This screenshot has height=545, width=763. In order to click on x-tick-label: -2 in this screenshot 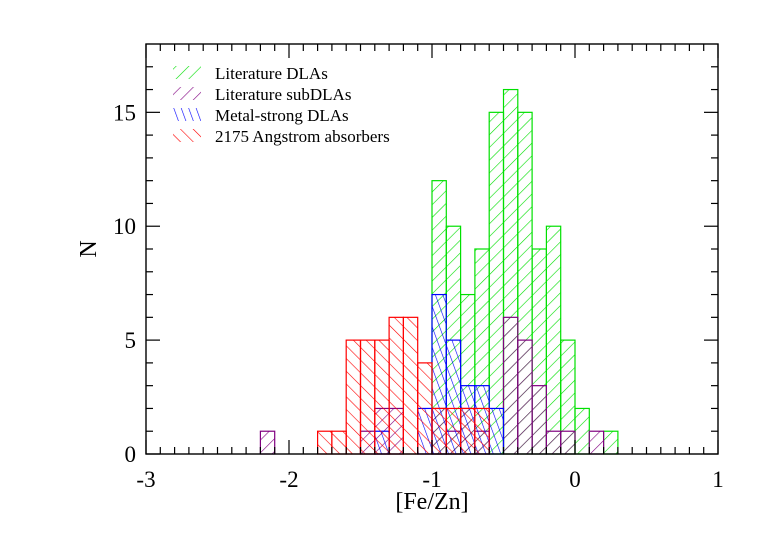, I will do `click(288, 479)`.